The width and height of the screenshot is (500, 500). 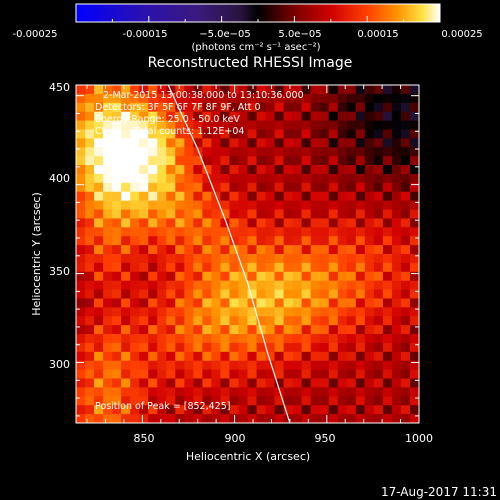 I want to click on colorbar-tick-label: -0.00015, so click(x=145, y=34).